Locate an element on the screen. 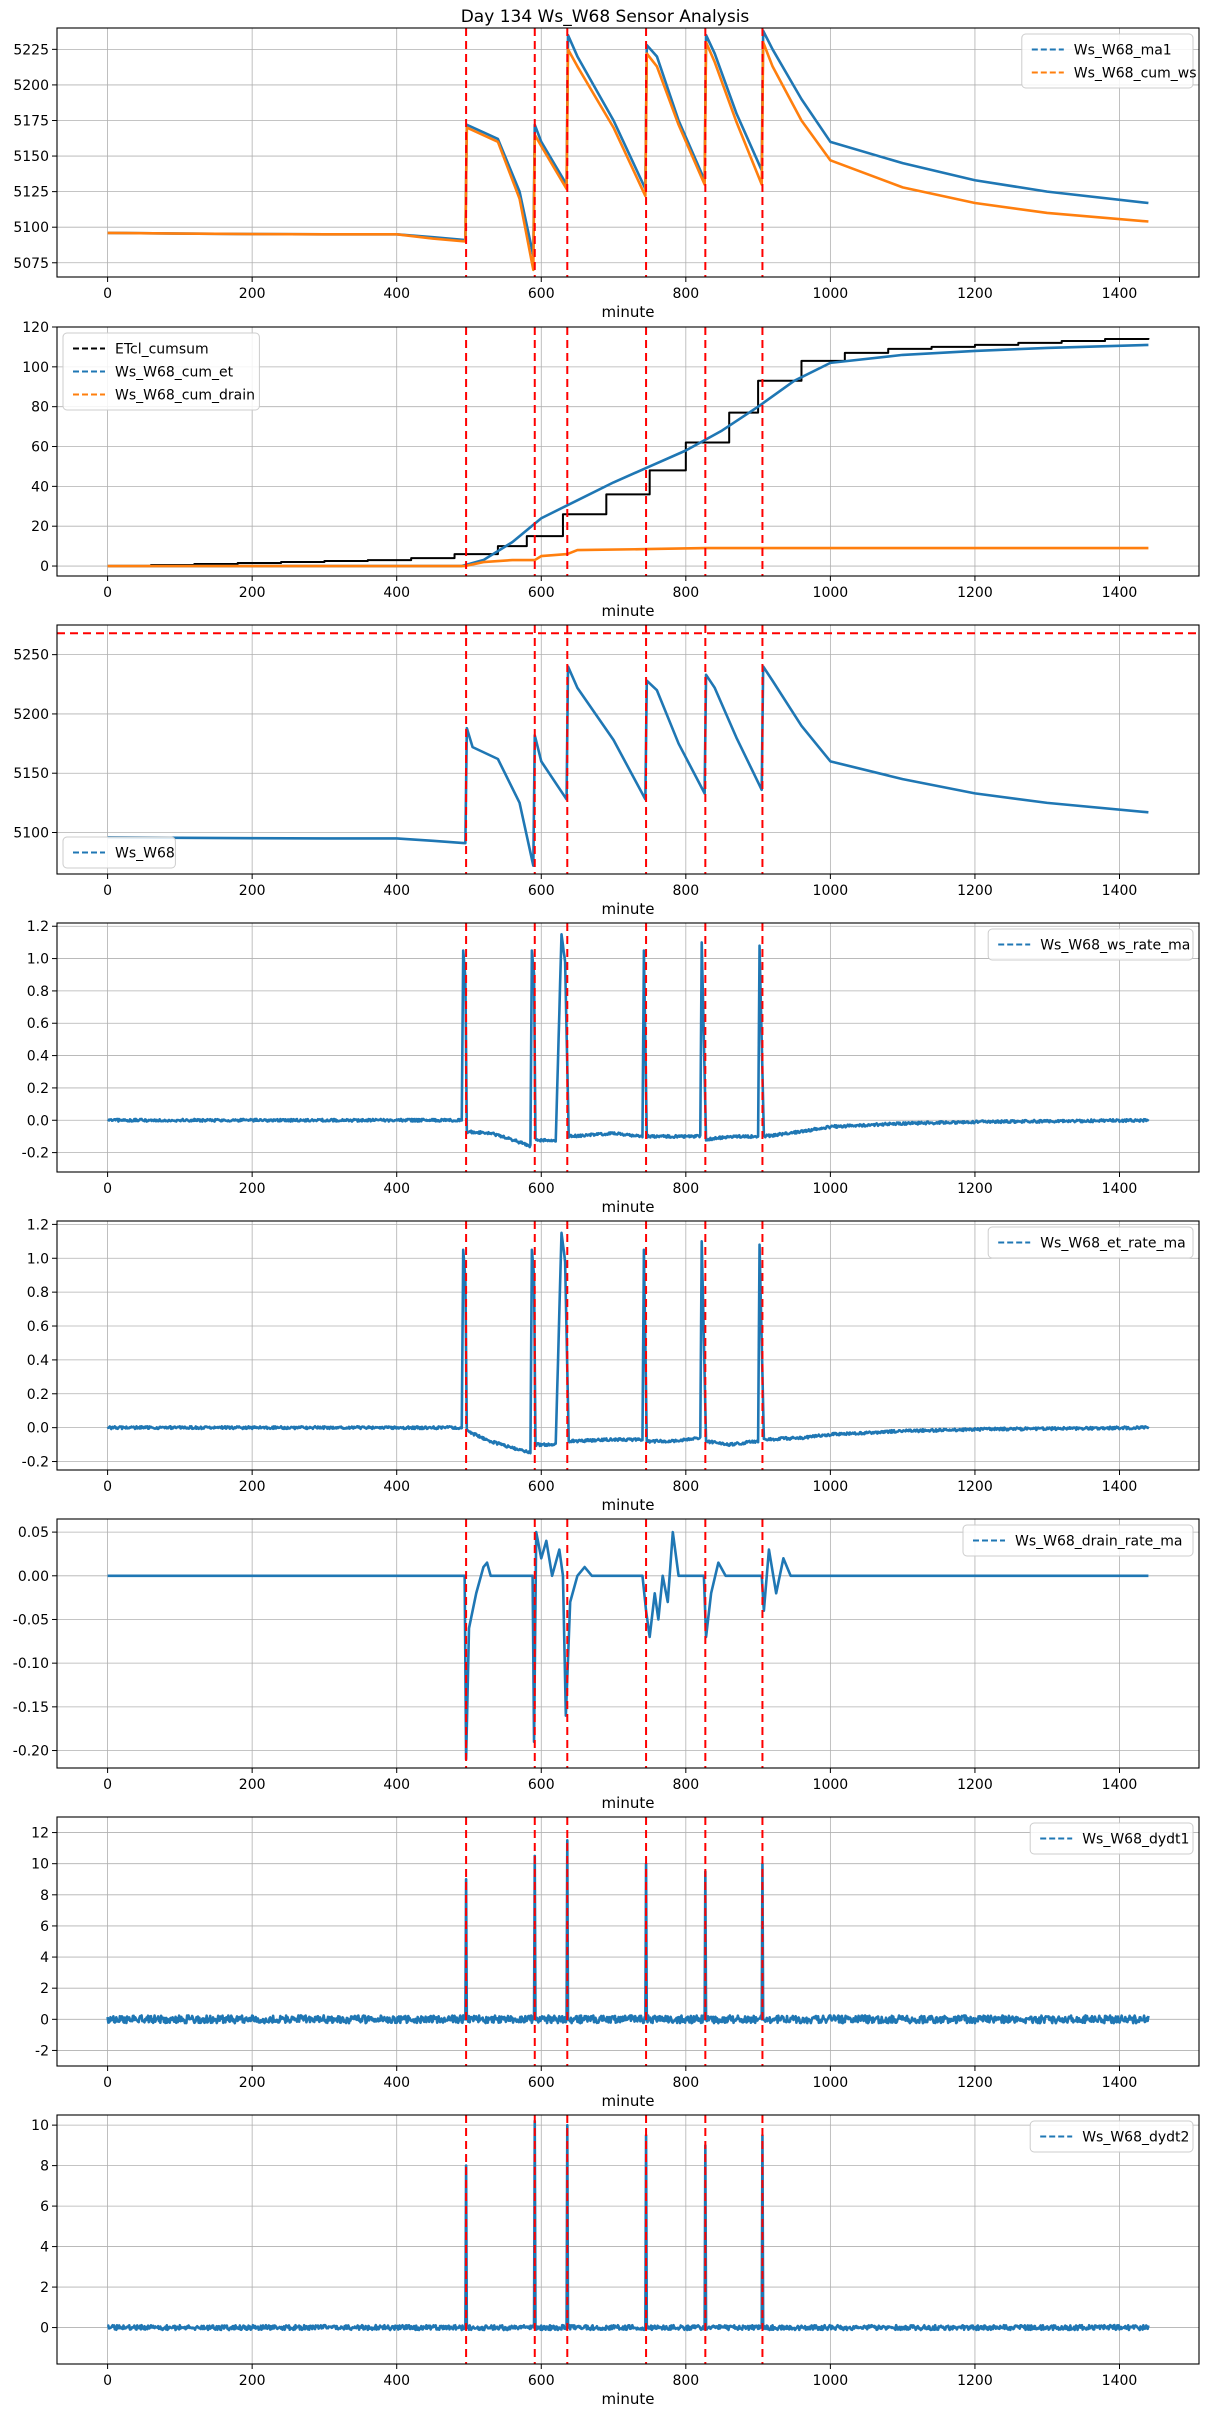 This screenshot has height=2416, width=1211. y-tick-label: 0.0 is located at coordinates (38, 1429).